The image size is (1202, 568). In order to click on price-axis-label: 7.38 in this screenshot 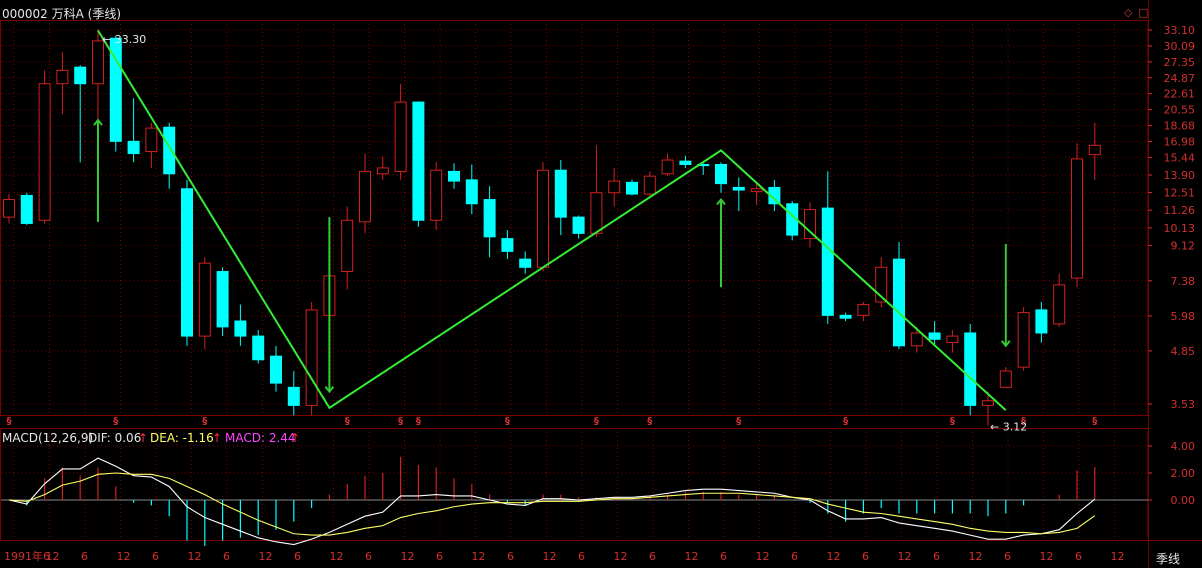, I will do `click(1183, 281)`.